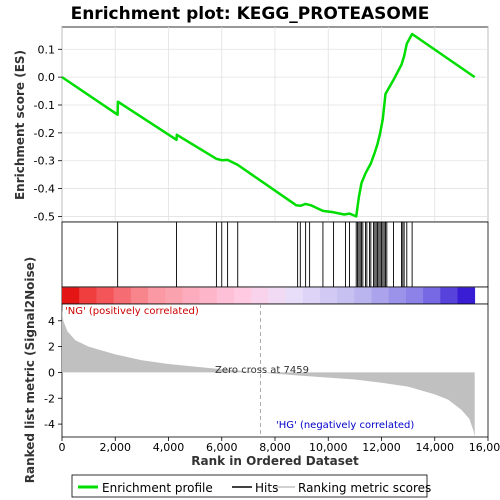  Describe the element at coordinates (157, 488) in the screenshot. I see `legend-enrichment-label: Enrichment profile` at that location.